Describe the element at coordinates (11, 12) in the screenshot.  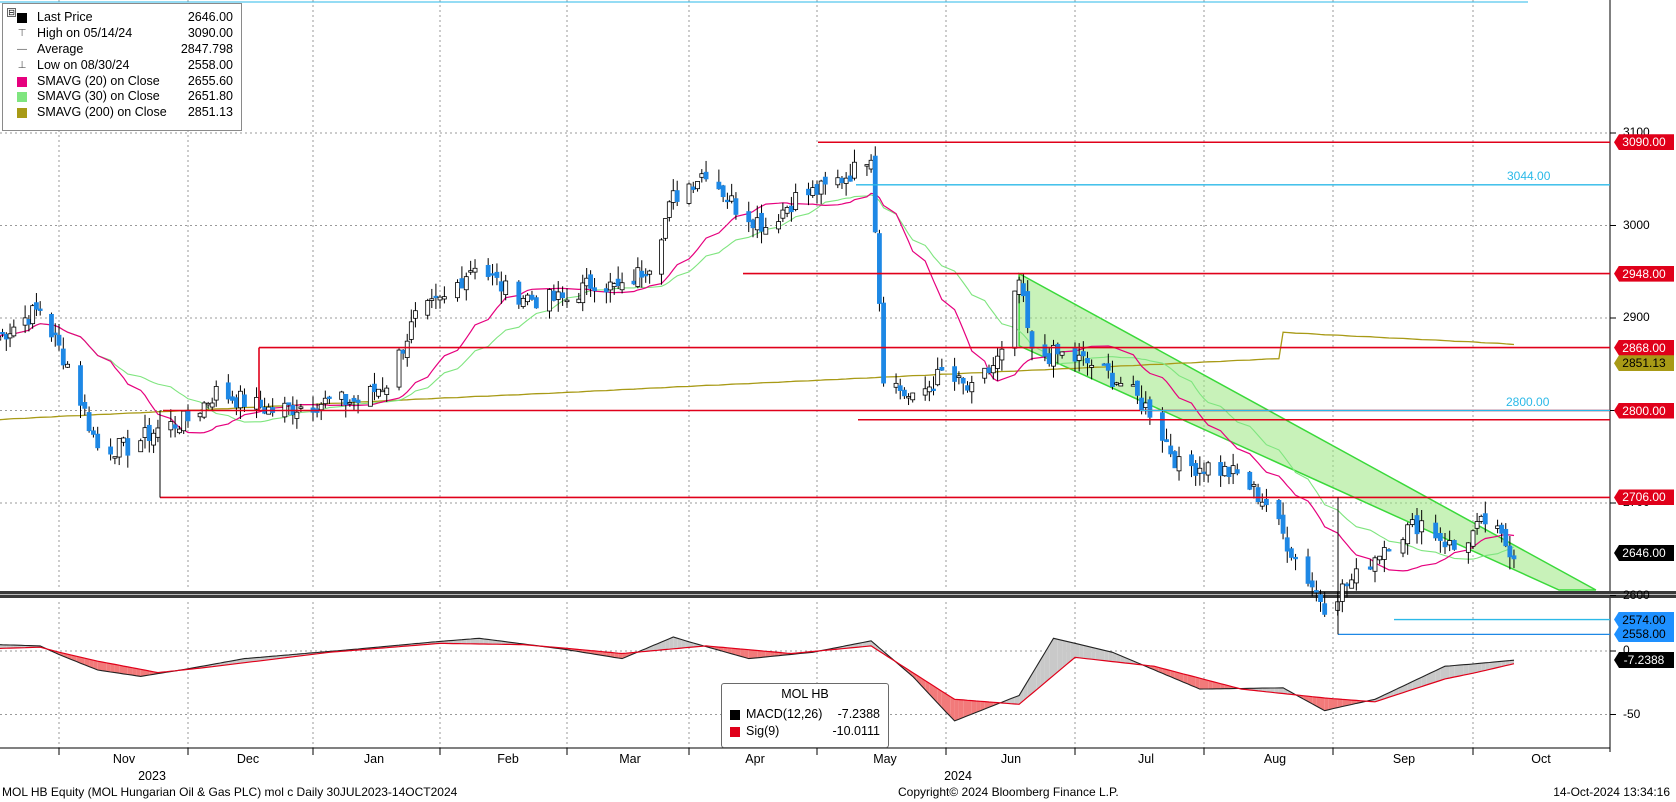
I see `legend-collapse-icon: ⊟` at that location.